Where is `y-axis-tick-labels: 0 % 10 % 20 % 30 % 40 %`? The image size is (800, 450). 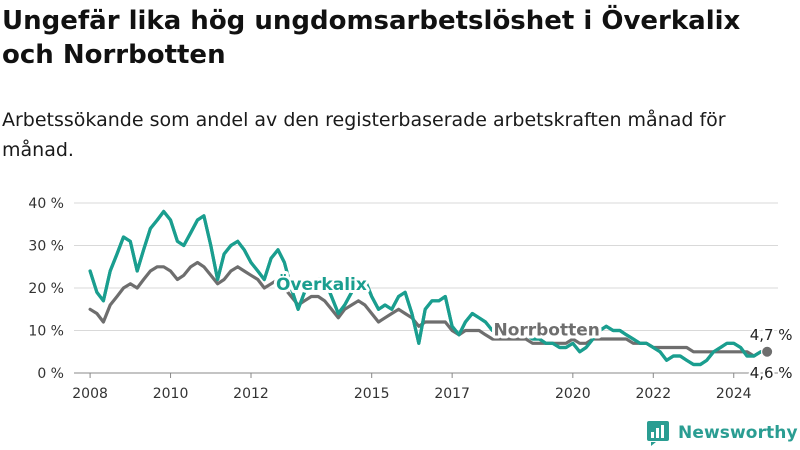
y-axis-tick-labels: 0 % 10 % 20 % 30 % 40 % is located at coordinates (46, 289).